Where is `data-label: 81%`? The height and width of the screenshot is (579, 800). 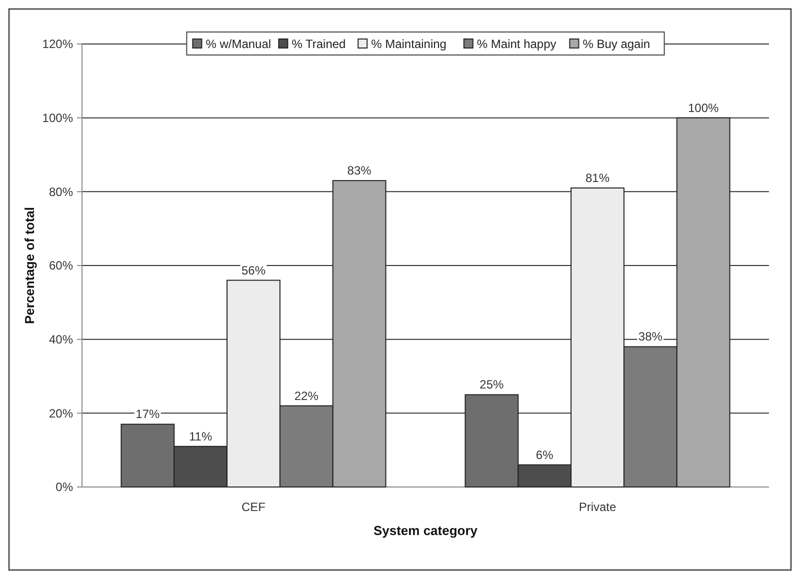 data-label: 81% is located at coordinates (597, 177).